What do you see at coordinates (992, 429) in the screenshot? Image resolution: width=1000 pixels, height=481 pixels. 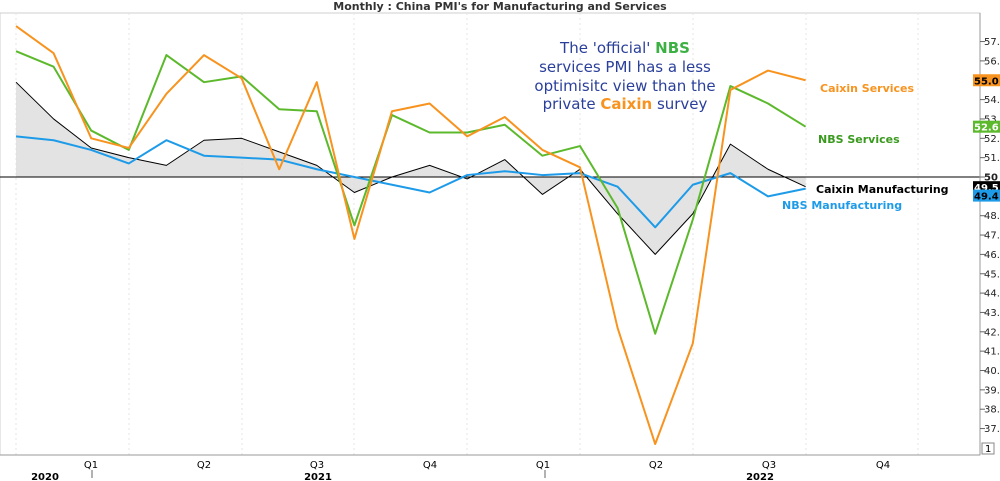 I see `y-tick-label: 37.0` at bounding box center [992, 429].